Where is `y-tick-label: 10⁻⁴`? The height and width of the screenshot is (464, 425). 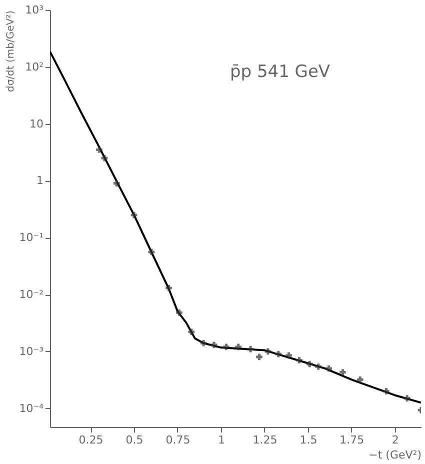
y-tick-label: 10⁻⁴ is located at coordinates (31, 408).